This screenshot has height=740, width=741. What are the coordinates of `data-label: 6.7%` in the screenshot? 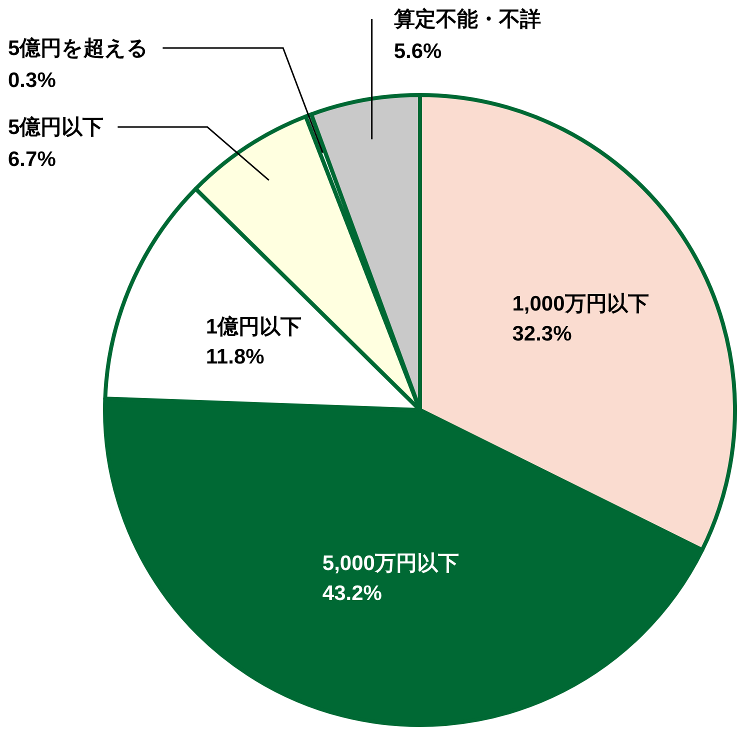 It's located at (32, 160).